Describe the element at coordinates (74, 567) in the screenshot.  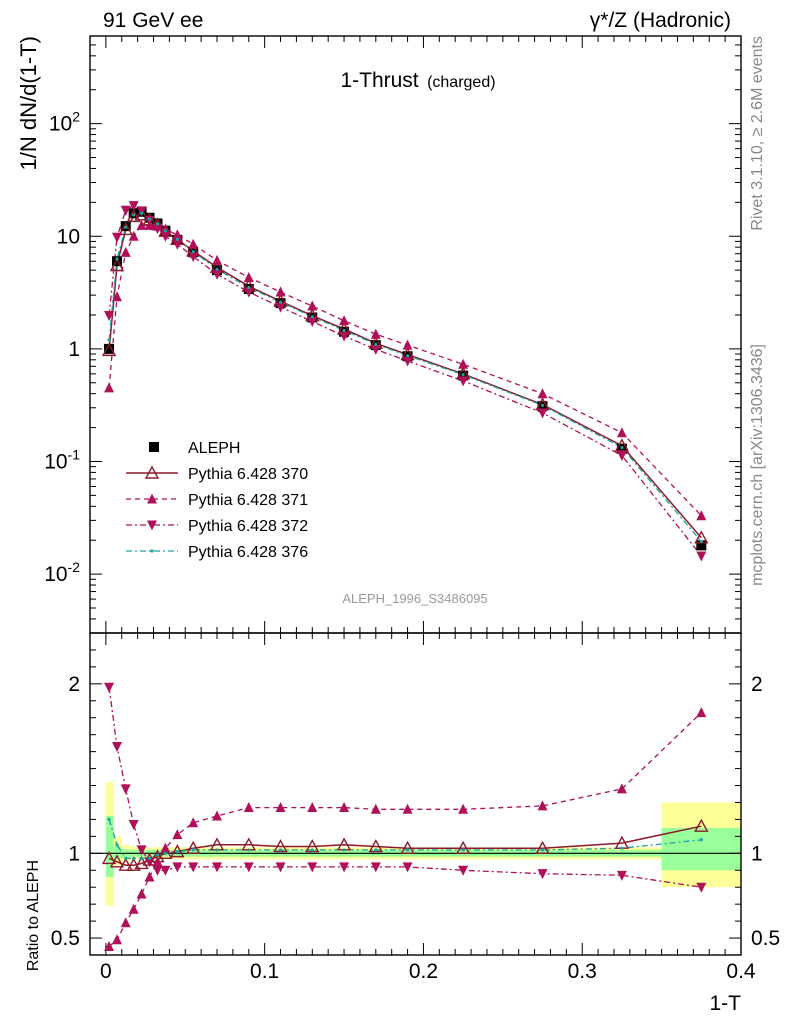
I see `tick-exponent: -2` at that location.